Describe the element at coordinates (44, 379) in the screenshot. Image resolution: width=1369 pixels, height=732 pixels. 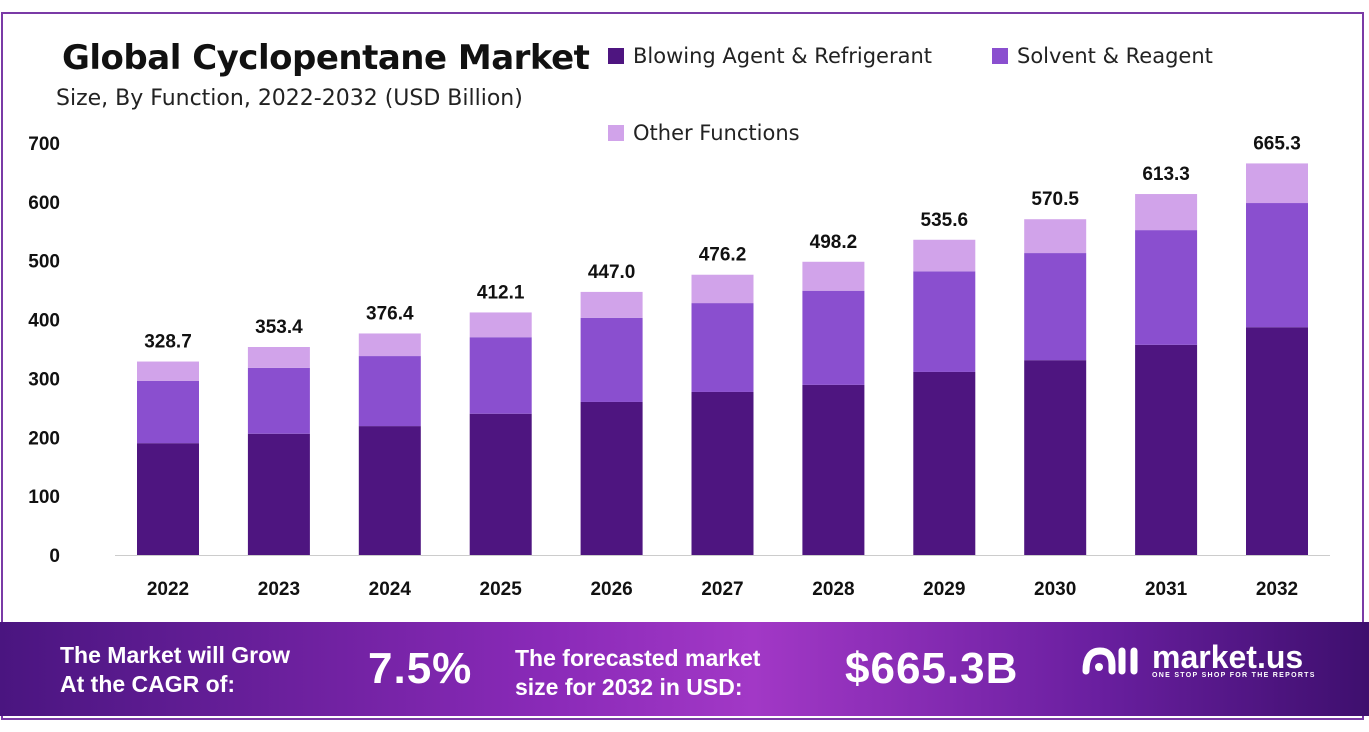
I see `y-tick-label: 300` at that location.